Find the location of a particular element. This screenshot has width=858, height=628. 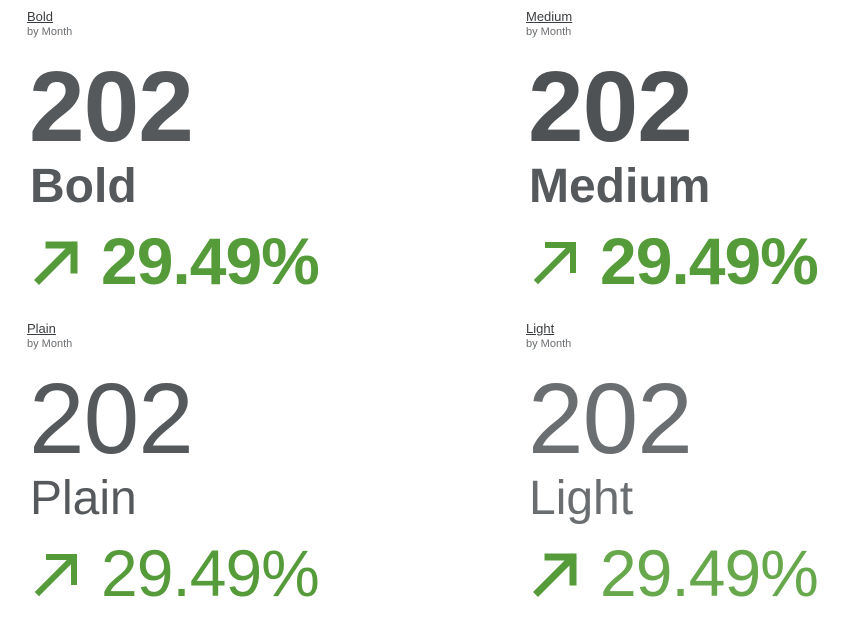

tile-title-link: Medium is located at coordinates (549, 16).